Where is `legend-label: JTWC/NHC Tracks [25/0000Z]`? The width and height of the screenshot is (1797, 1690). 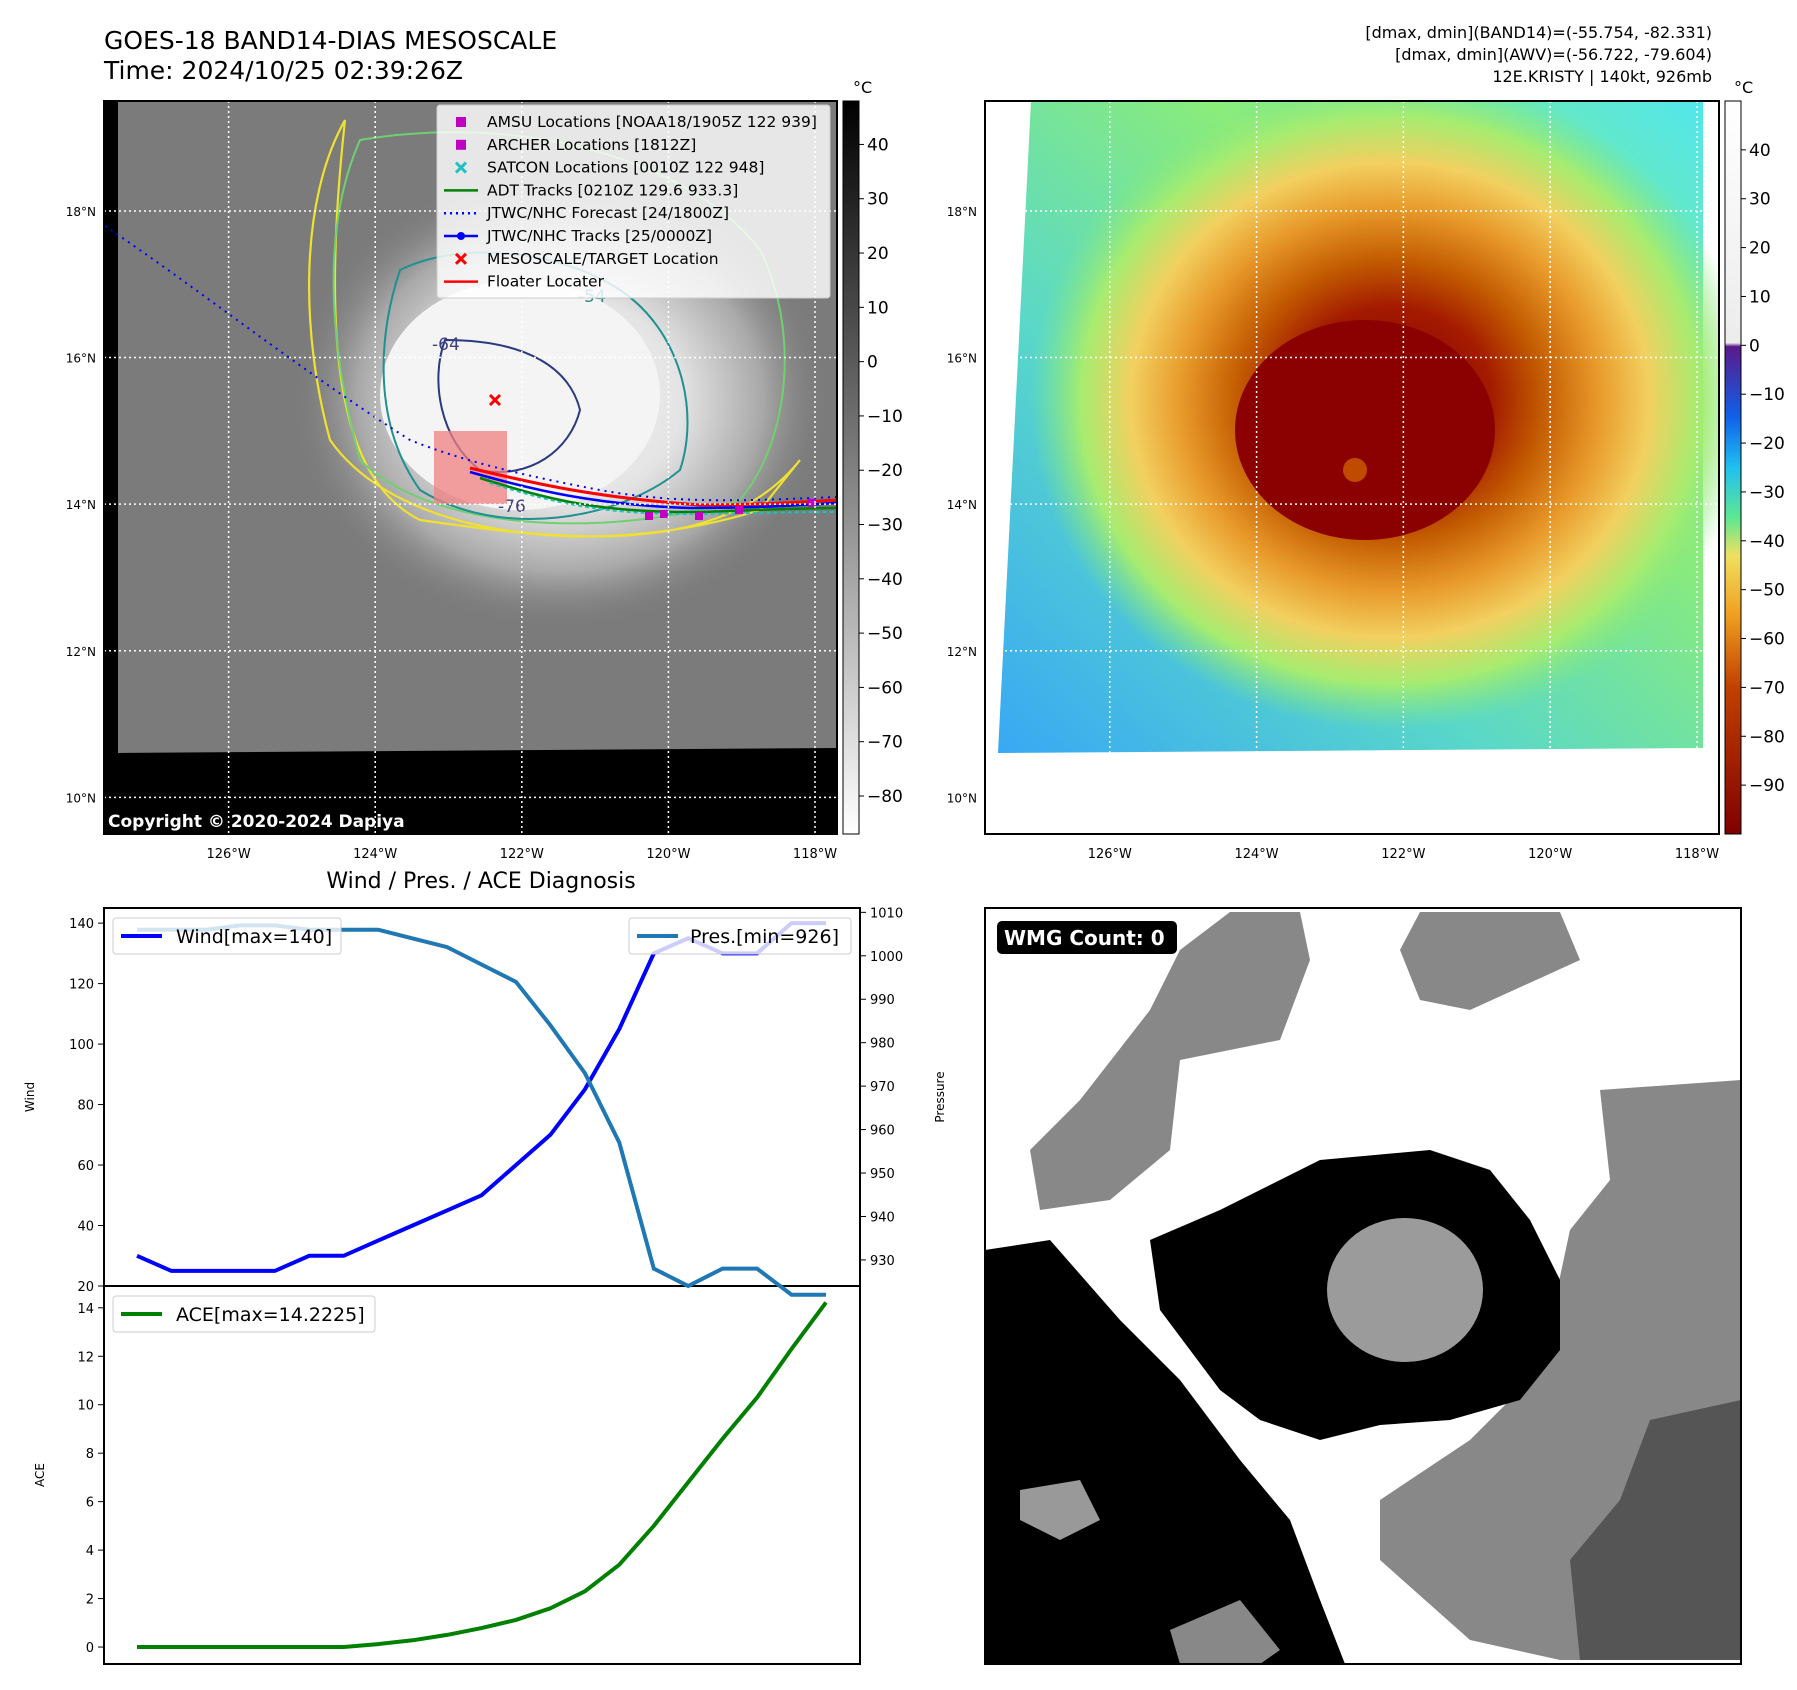 legend-label: JTWC/NHC Tracks [25/0000Z] is located at coordinates (599, 236).